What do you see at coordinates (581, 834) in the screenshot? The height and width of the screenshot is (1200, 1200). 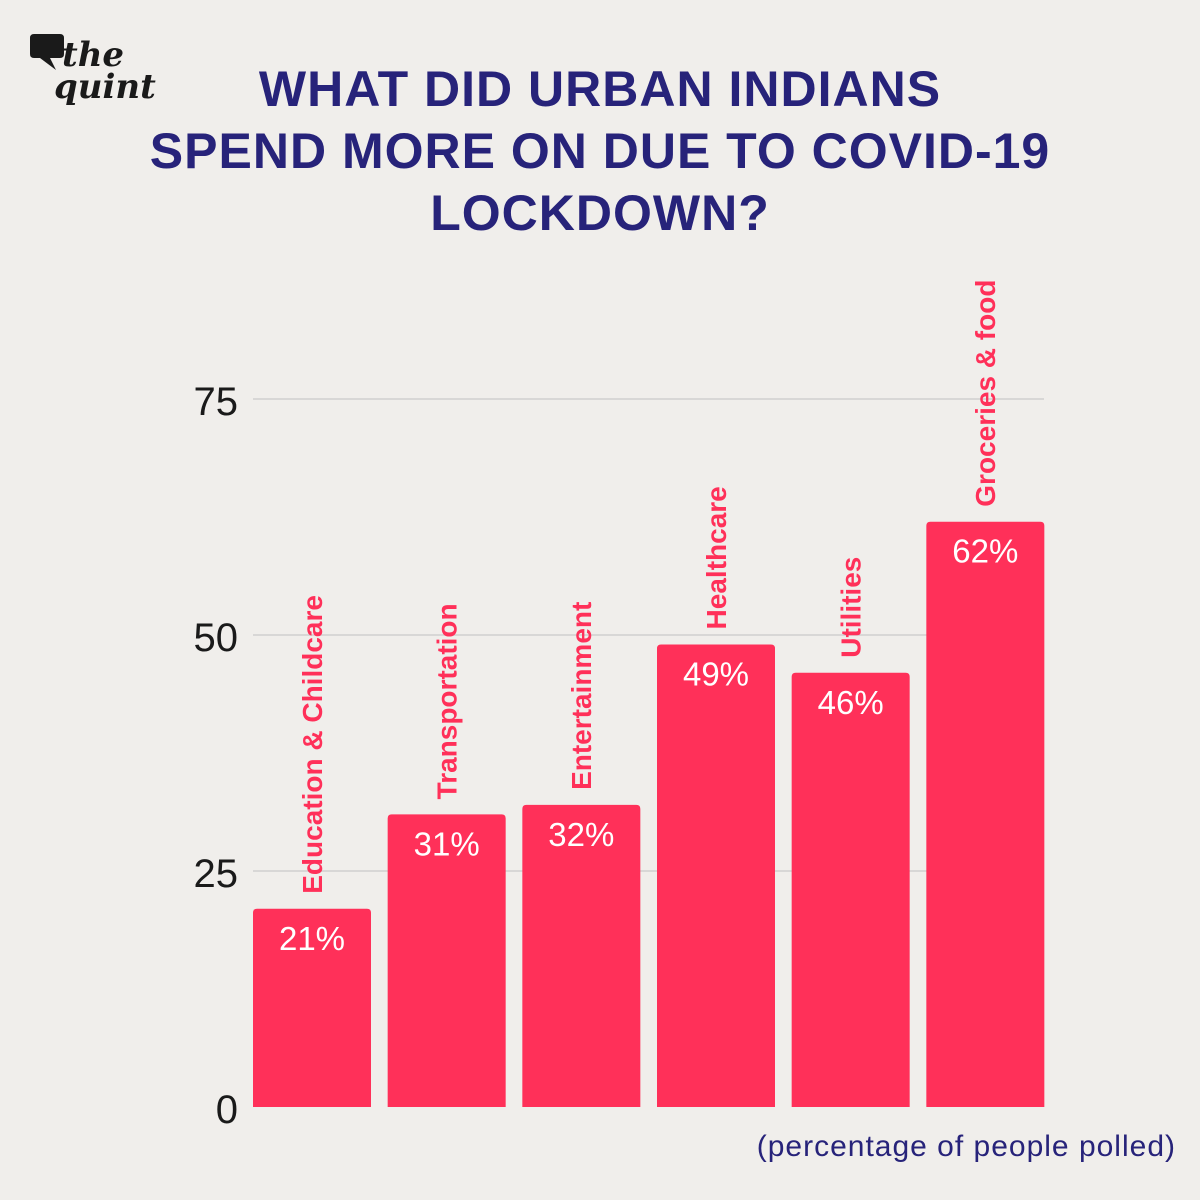 I see `bar-value-label: 32%` at bounding box center [581, 834].